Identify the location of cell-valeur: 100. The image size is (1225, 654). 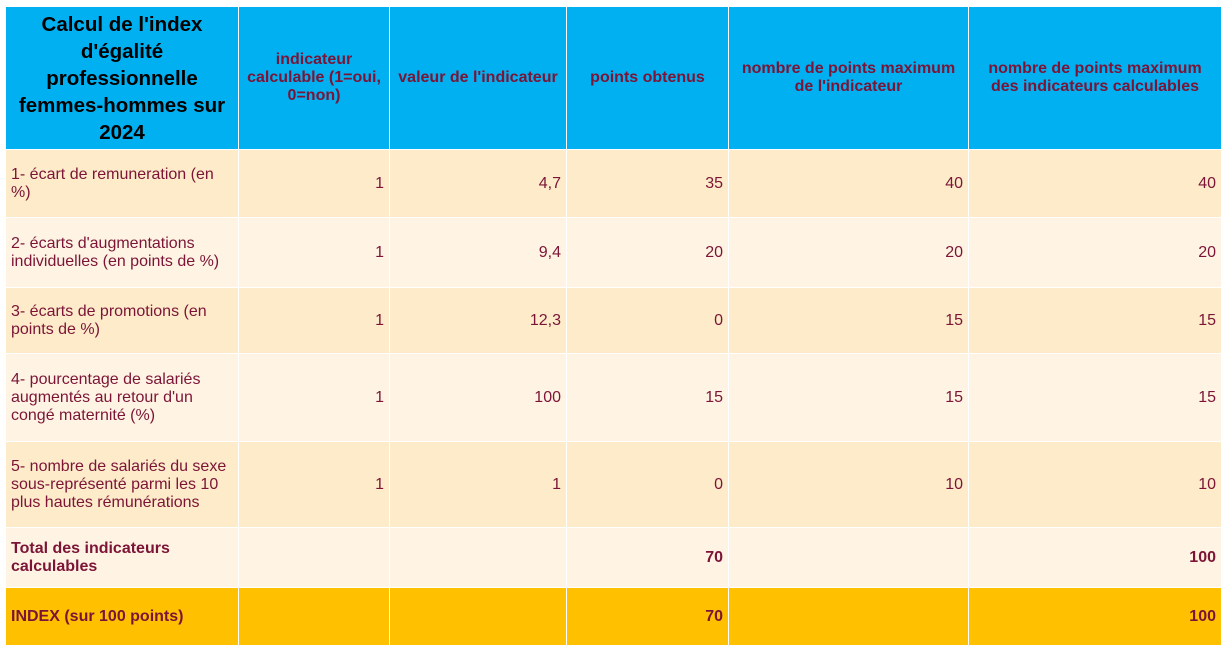
(478, 397).